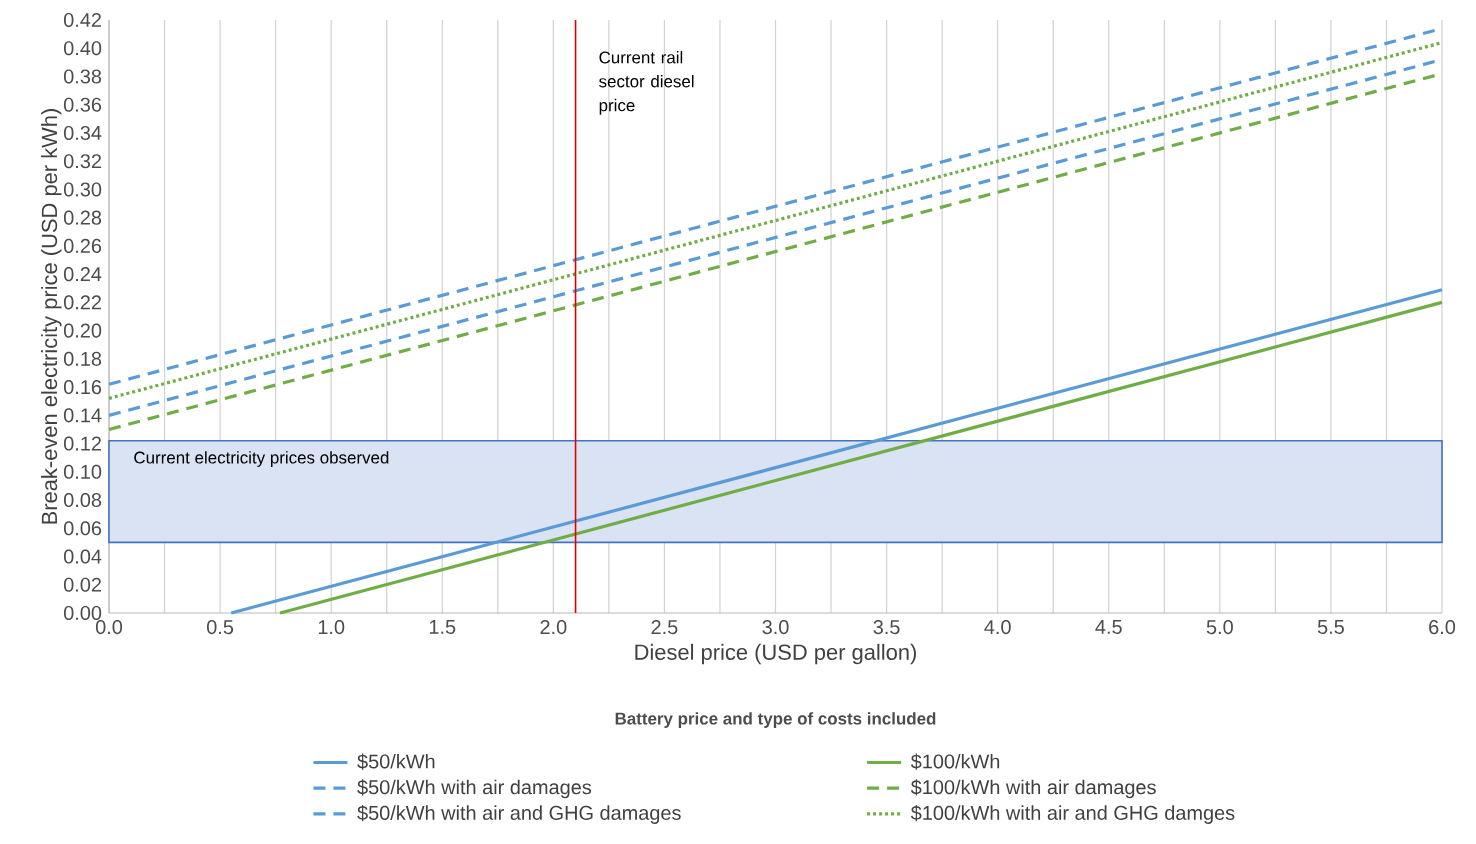 This screenshot has width=1476, height=844. I want to click on legend-label: $50/kWh, so click(396, 761).